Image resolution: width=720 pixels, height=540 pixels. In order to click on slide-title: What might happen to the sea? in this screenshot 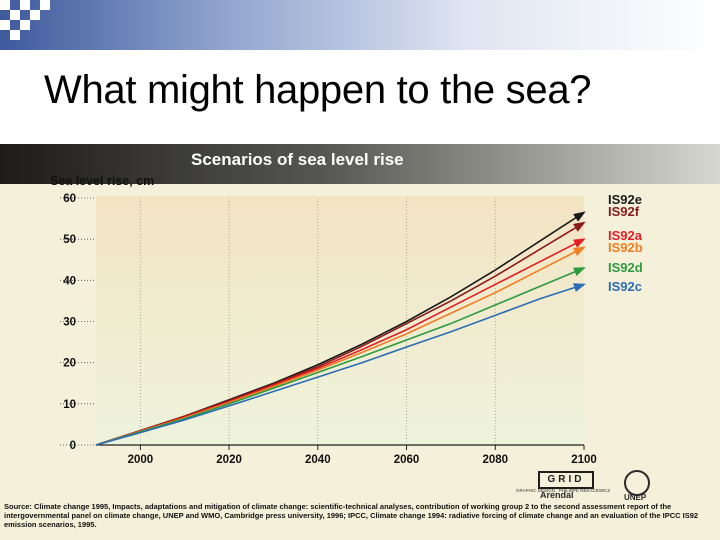, I will do `click(318, 90)`.